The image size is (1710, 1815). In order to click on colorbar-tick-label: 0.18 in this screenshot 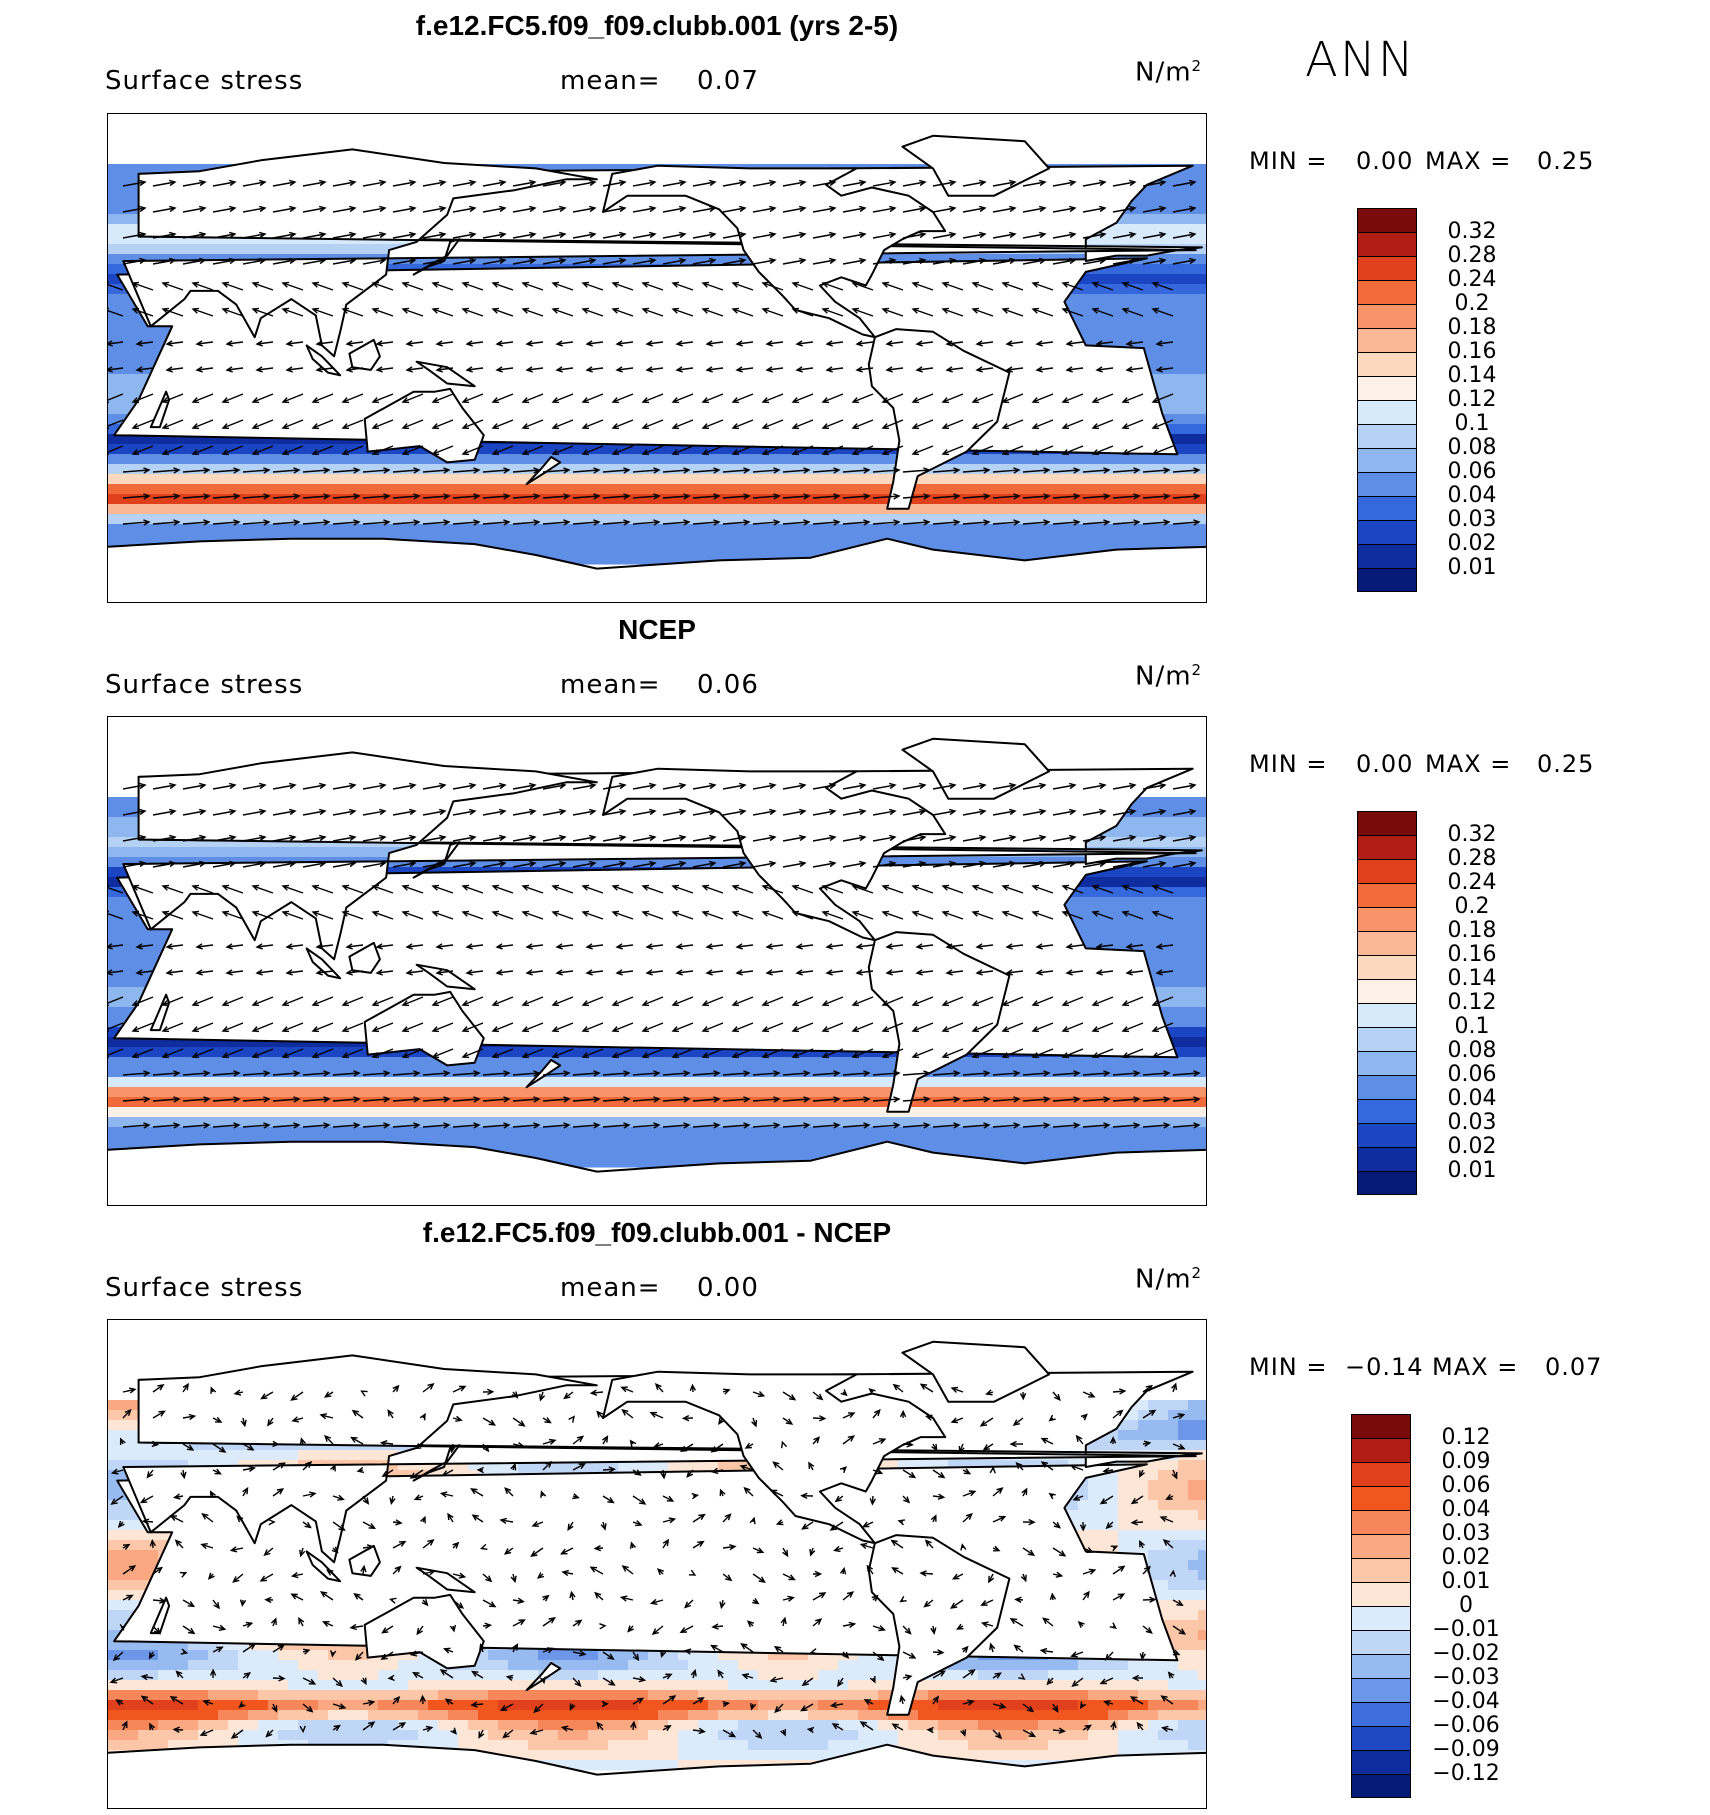, I will do `click(1472, 930)`.